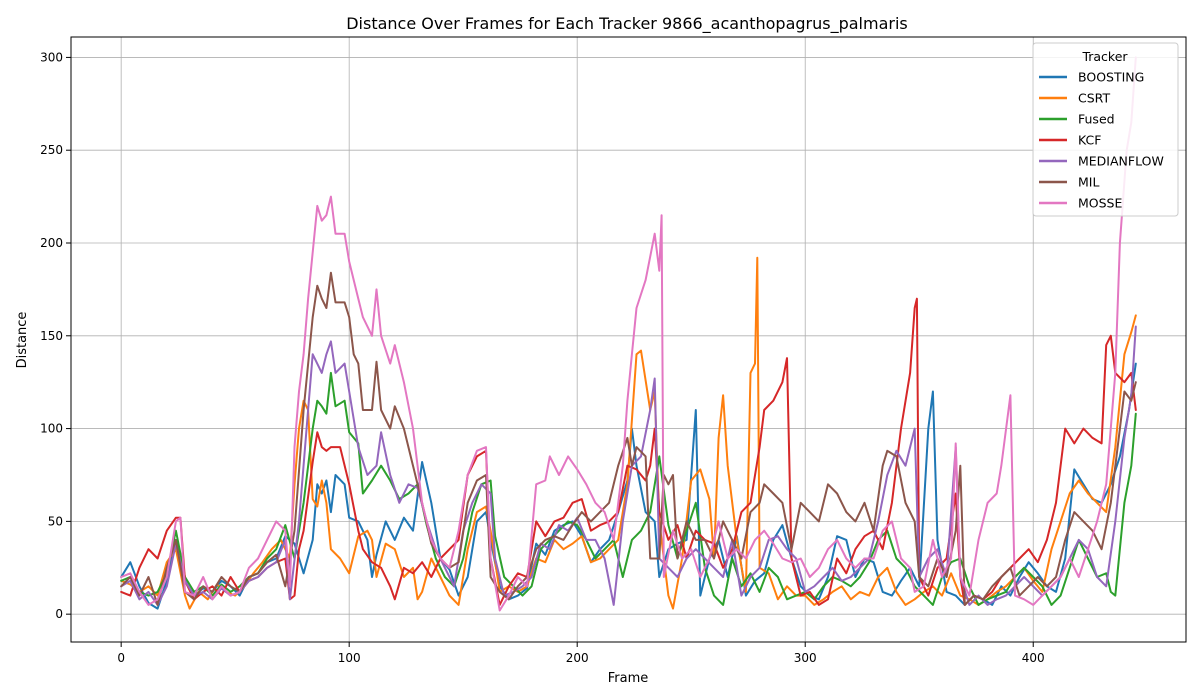  What do you see at coordinates (577, 658) in the screenshot?
I see `x-tick-label: 200` at bounding box center [577, 658].